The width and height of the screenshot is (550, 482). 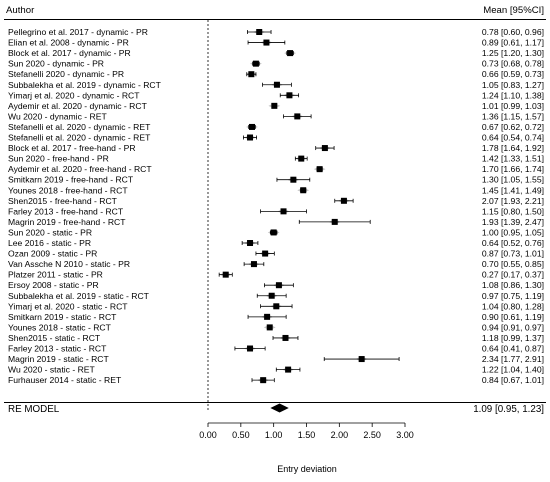 What do you see at coordinates (508, 409) in the screenshot?
I see `summary-ci-text: 1.09 [0.95, 1.23]` at bounding box center [508, 409].